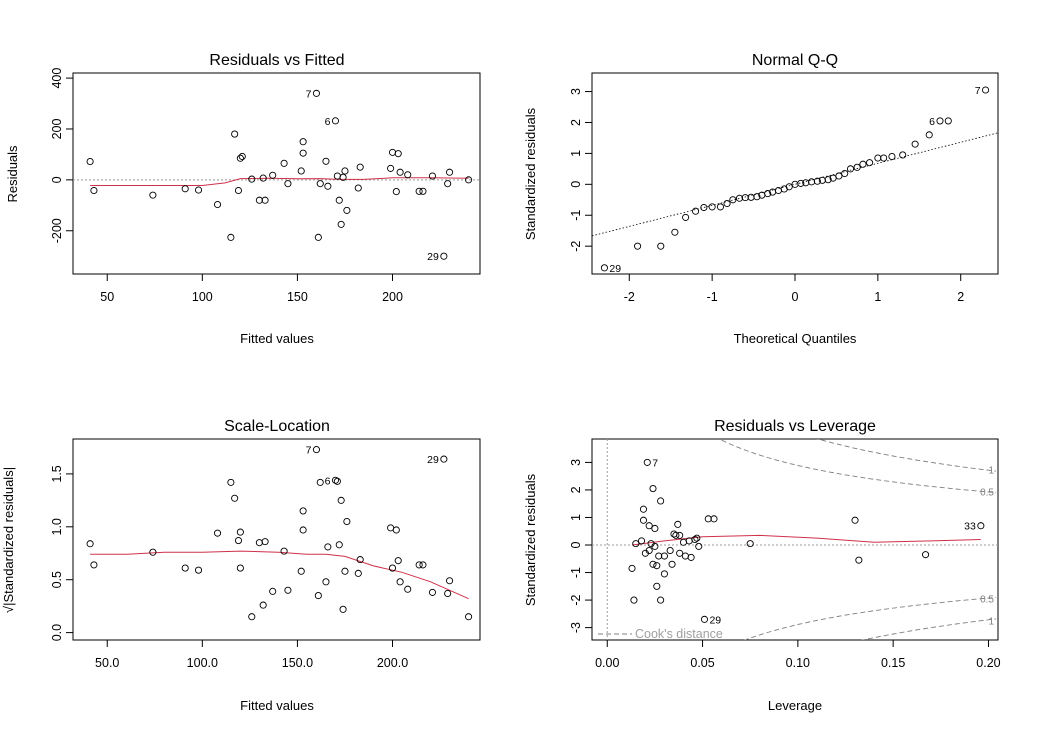 This screenshot has width=1037, height=733. What do you see at coordinates (795, 184) in the screenshot?
I see `qq-reference-line` at bounding box center [795, 184].